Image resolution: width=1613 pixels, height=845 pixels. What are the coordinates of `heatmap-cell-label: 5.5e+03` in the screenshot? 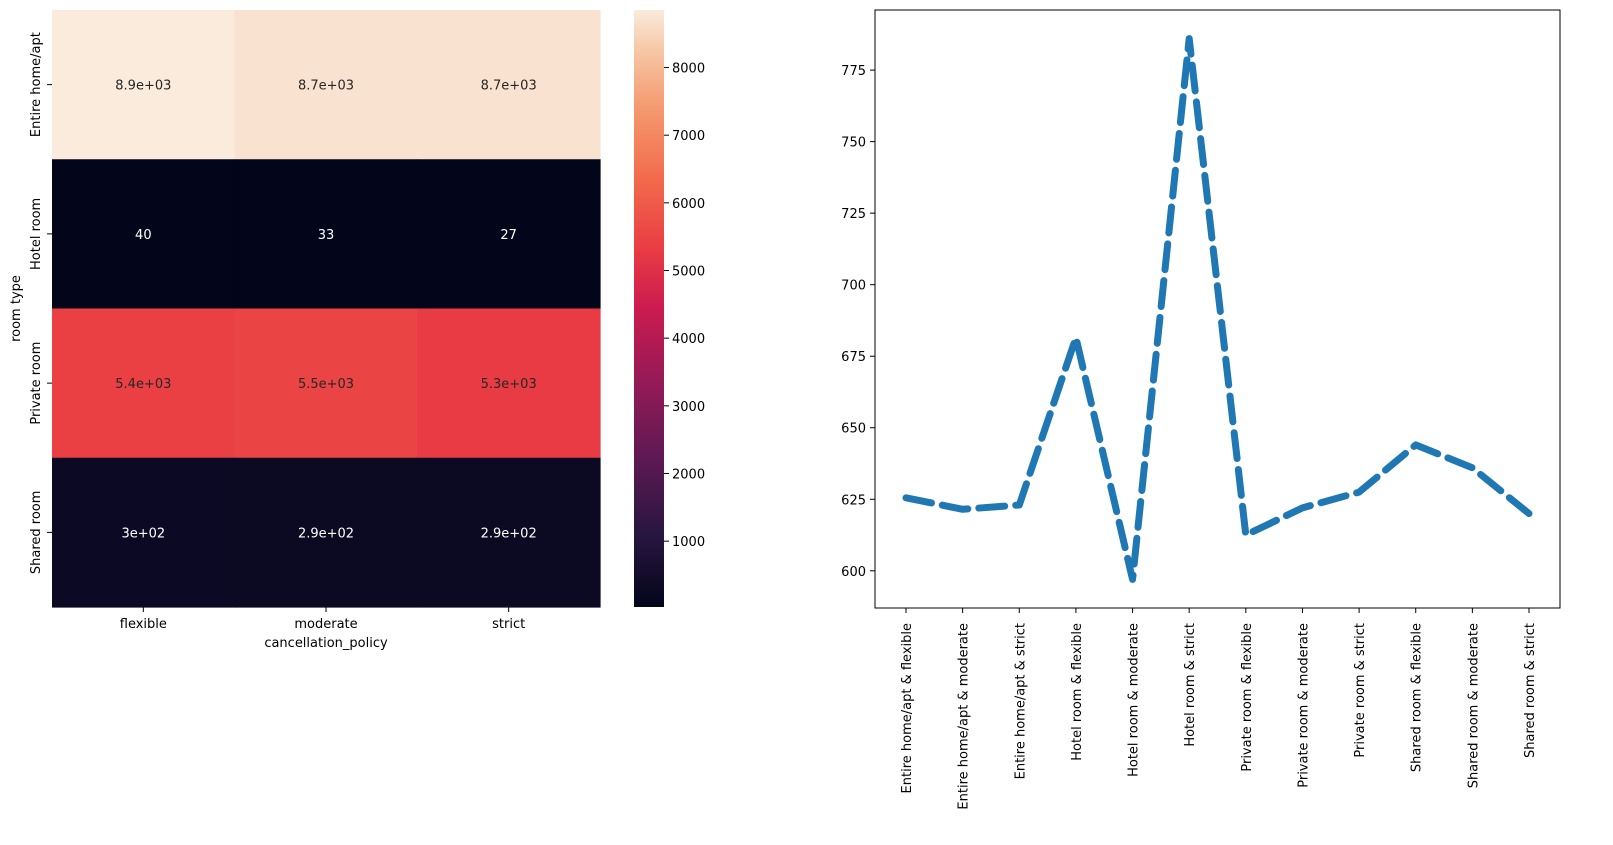 It's located at (326, 384).